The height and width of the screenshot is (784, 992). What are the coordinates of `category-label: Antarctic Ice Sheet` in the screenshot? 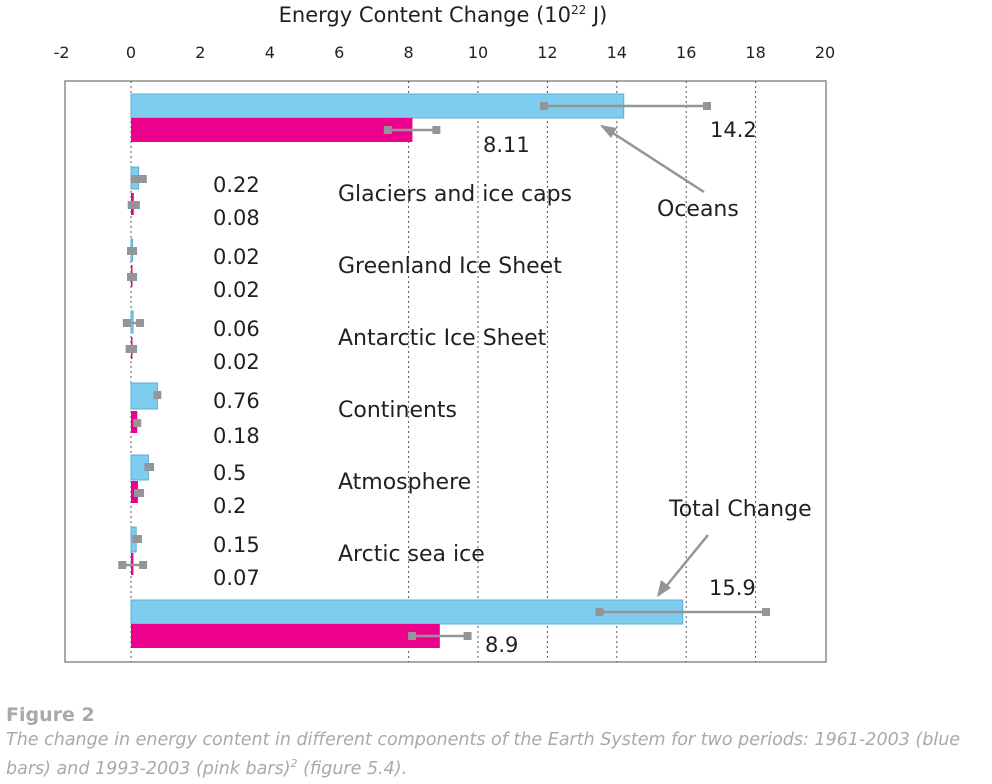 It's located at (442, 338).